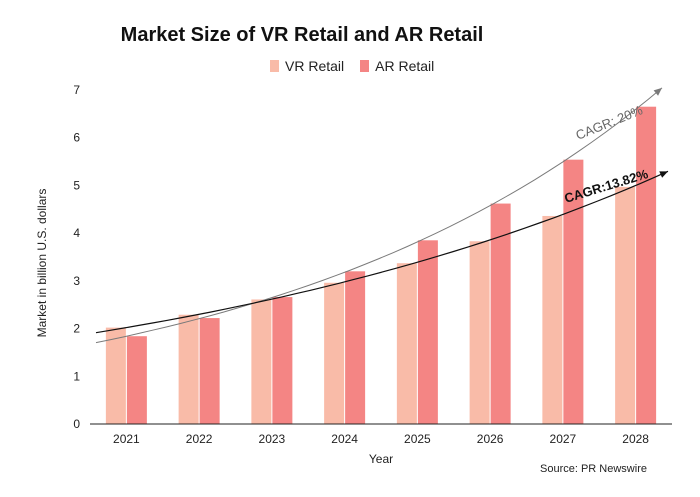  What do you see at coordinates (663, 174) in the screenshot?
I see `trend-arrow-vr` at bounding box center [663, 174].